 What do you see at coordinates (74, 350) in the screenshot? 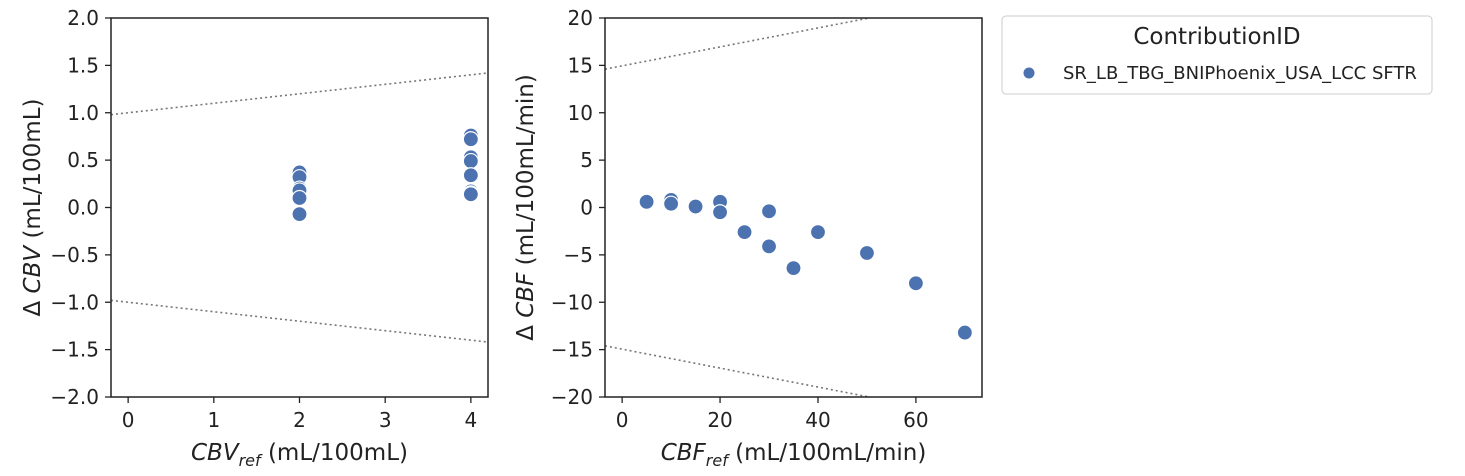
I see `y-tick-label: −1.5` at bounding box center [74, 350].